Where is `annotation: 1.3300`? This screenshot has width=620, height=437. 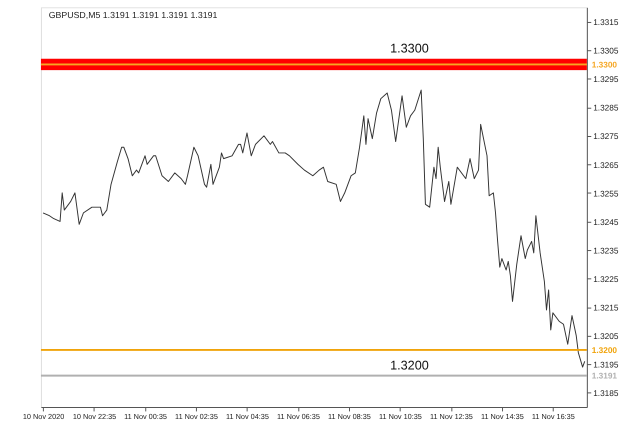
annotation: 1.3300 is located at coordinates (409, 49).